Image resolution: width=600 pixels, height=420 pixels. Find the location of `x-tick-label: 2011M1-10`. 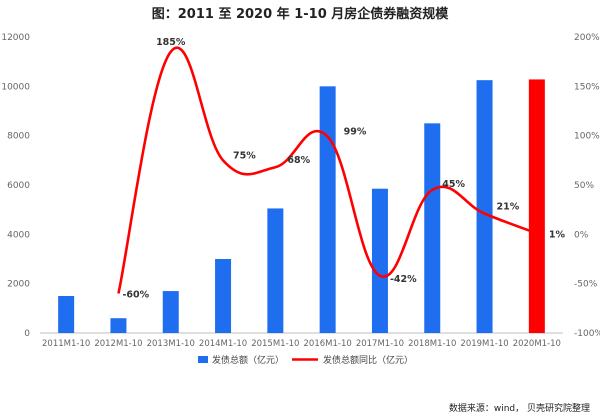

x-tick-label: 2011M1-10 is located at coordinates (66, 344).